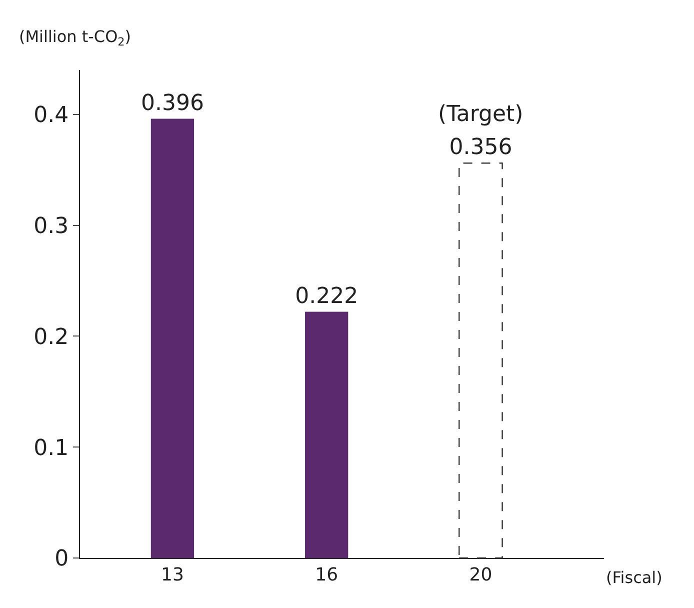 Image resolution: width=694 pixels, height=608 pixels. Describe the element at coordinates (51, 448) in the screenshot. I see `y-tick-label: 0.1` at that location.